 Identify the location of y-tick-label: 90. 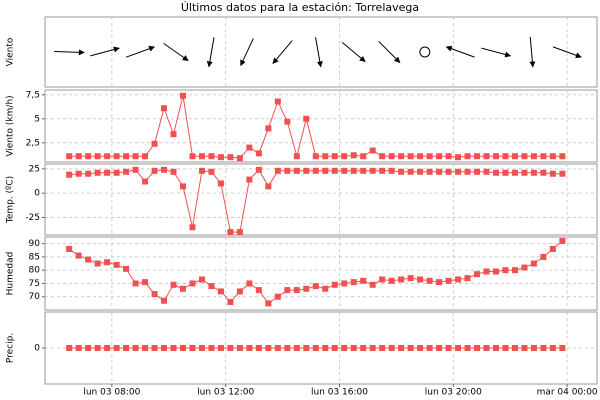
(35, 244).